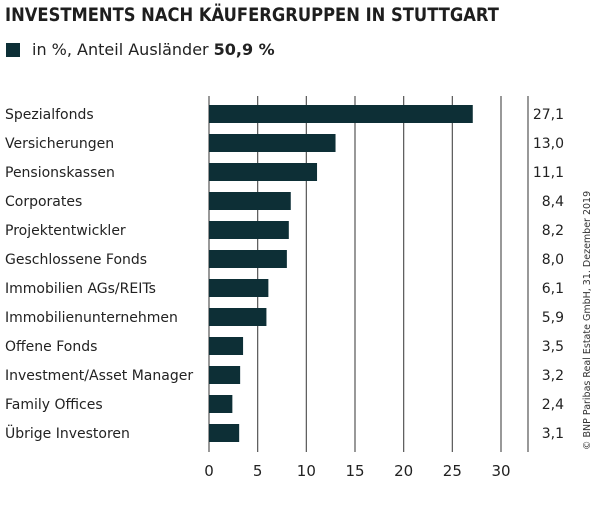 Image resolution: width=600 pixels, height=514 pixels. I want to click on x-tick-label: 25, so click(452, 471).